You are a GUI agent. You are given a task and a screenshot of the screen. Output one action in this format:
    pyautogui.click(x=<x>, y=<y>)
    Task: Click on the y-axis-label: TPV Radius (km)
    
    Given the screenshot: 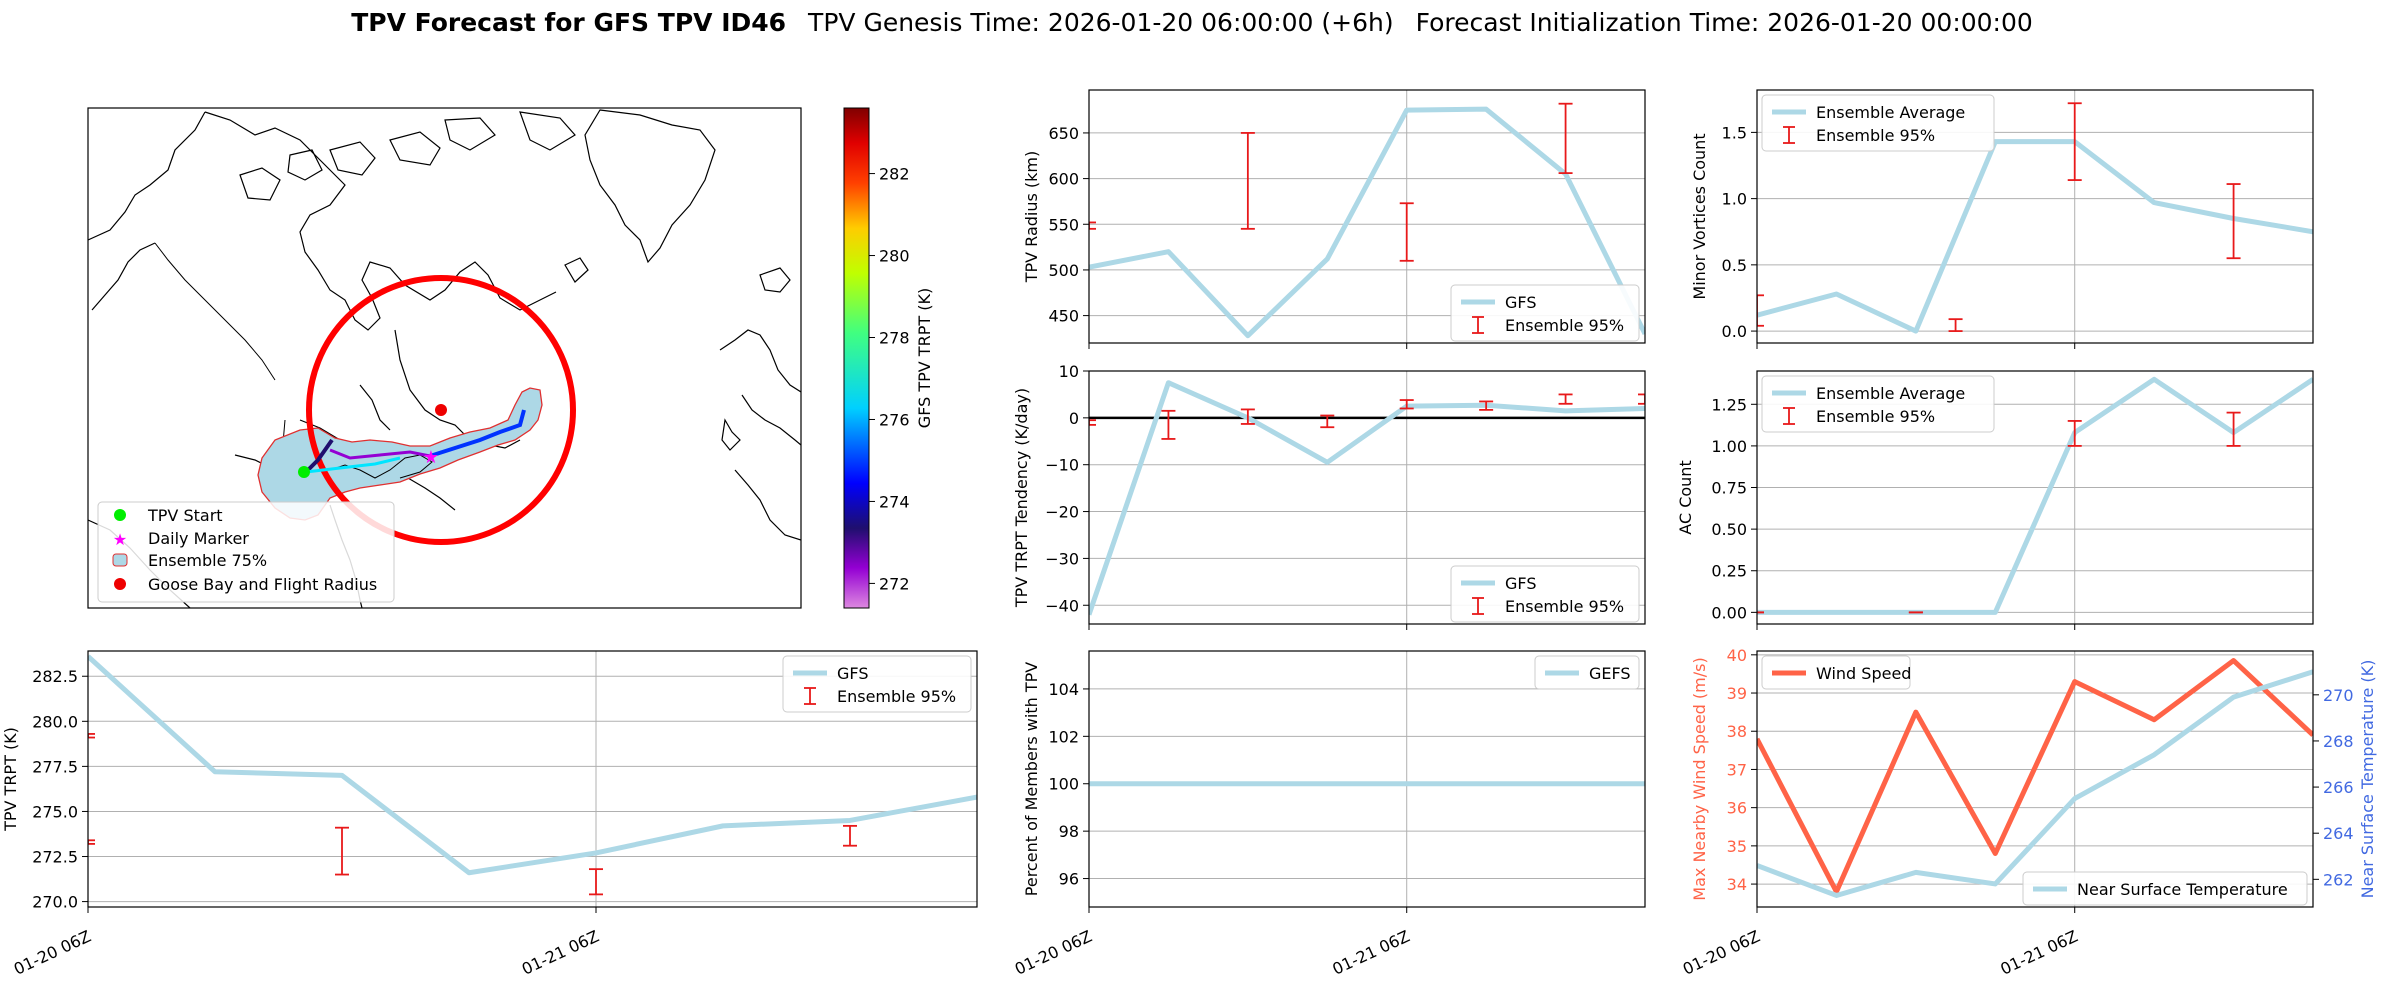 What is the action you would take?
    pyautogui.click(x=1031, y=217)
    